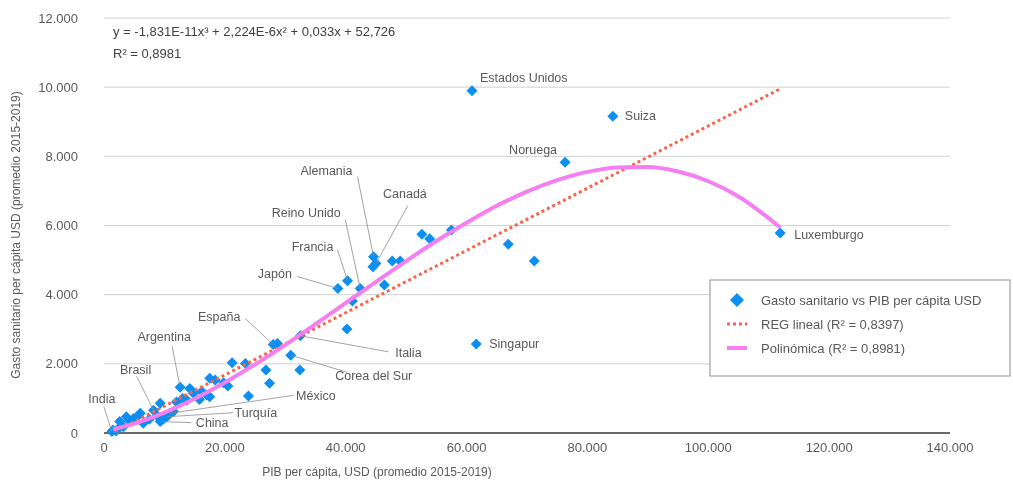 This screenshot has width=1013, height=481. What do you see at coordinates (587, 447) in the screenshot?
I see `x-tick-label: 80.000` at bounding box center [587, 447].